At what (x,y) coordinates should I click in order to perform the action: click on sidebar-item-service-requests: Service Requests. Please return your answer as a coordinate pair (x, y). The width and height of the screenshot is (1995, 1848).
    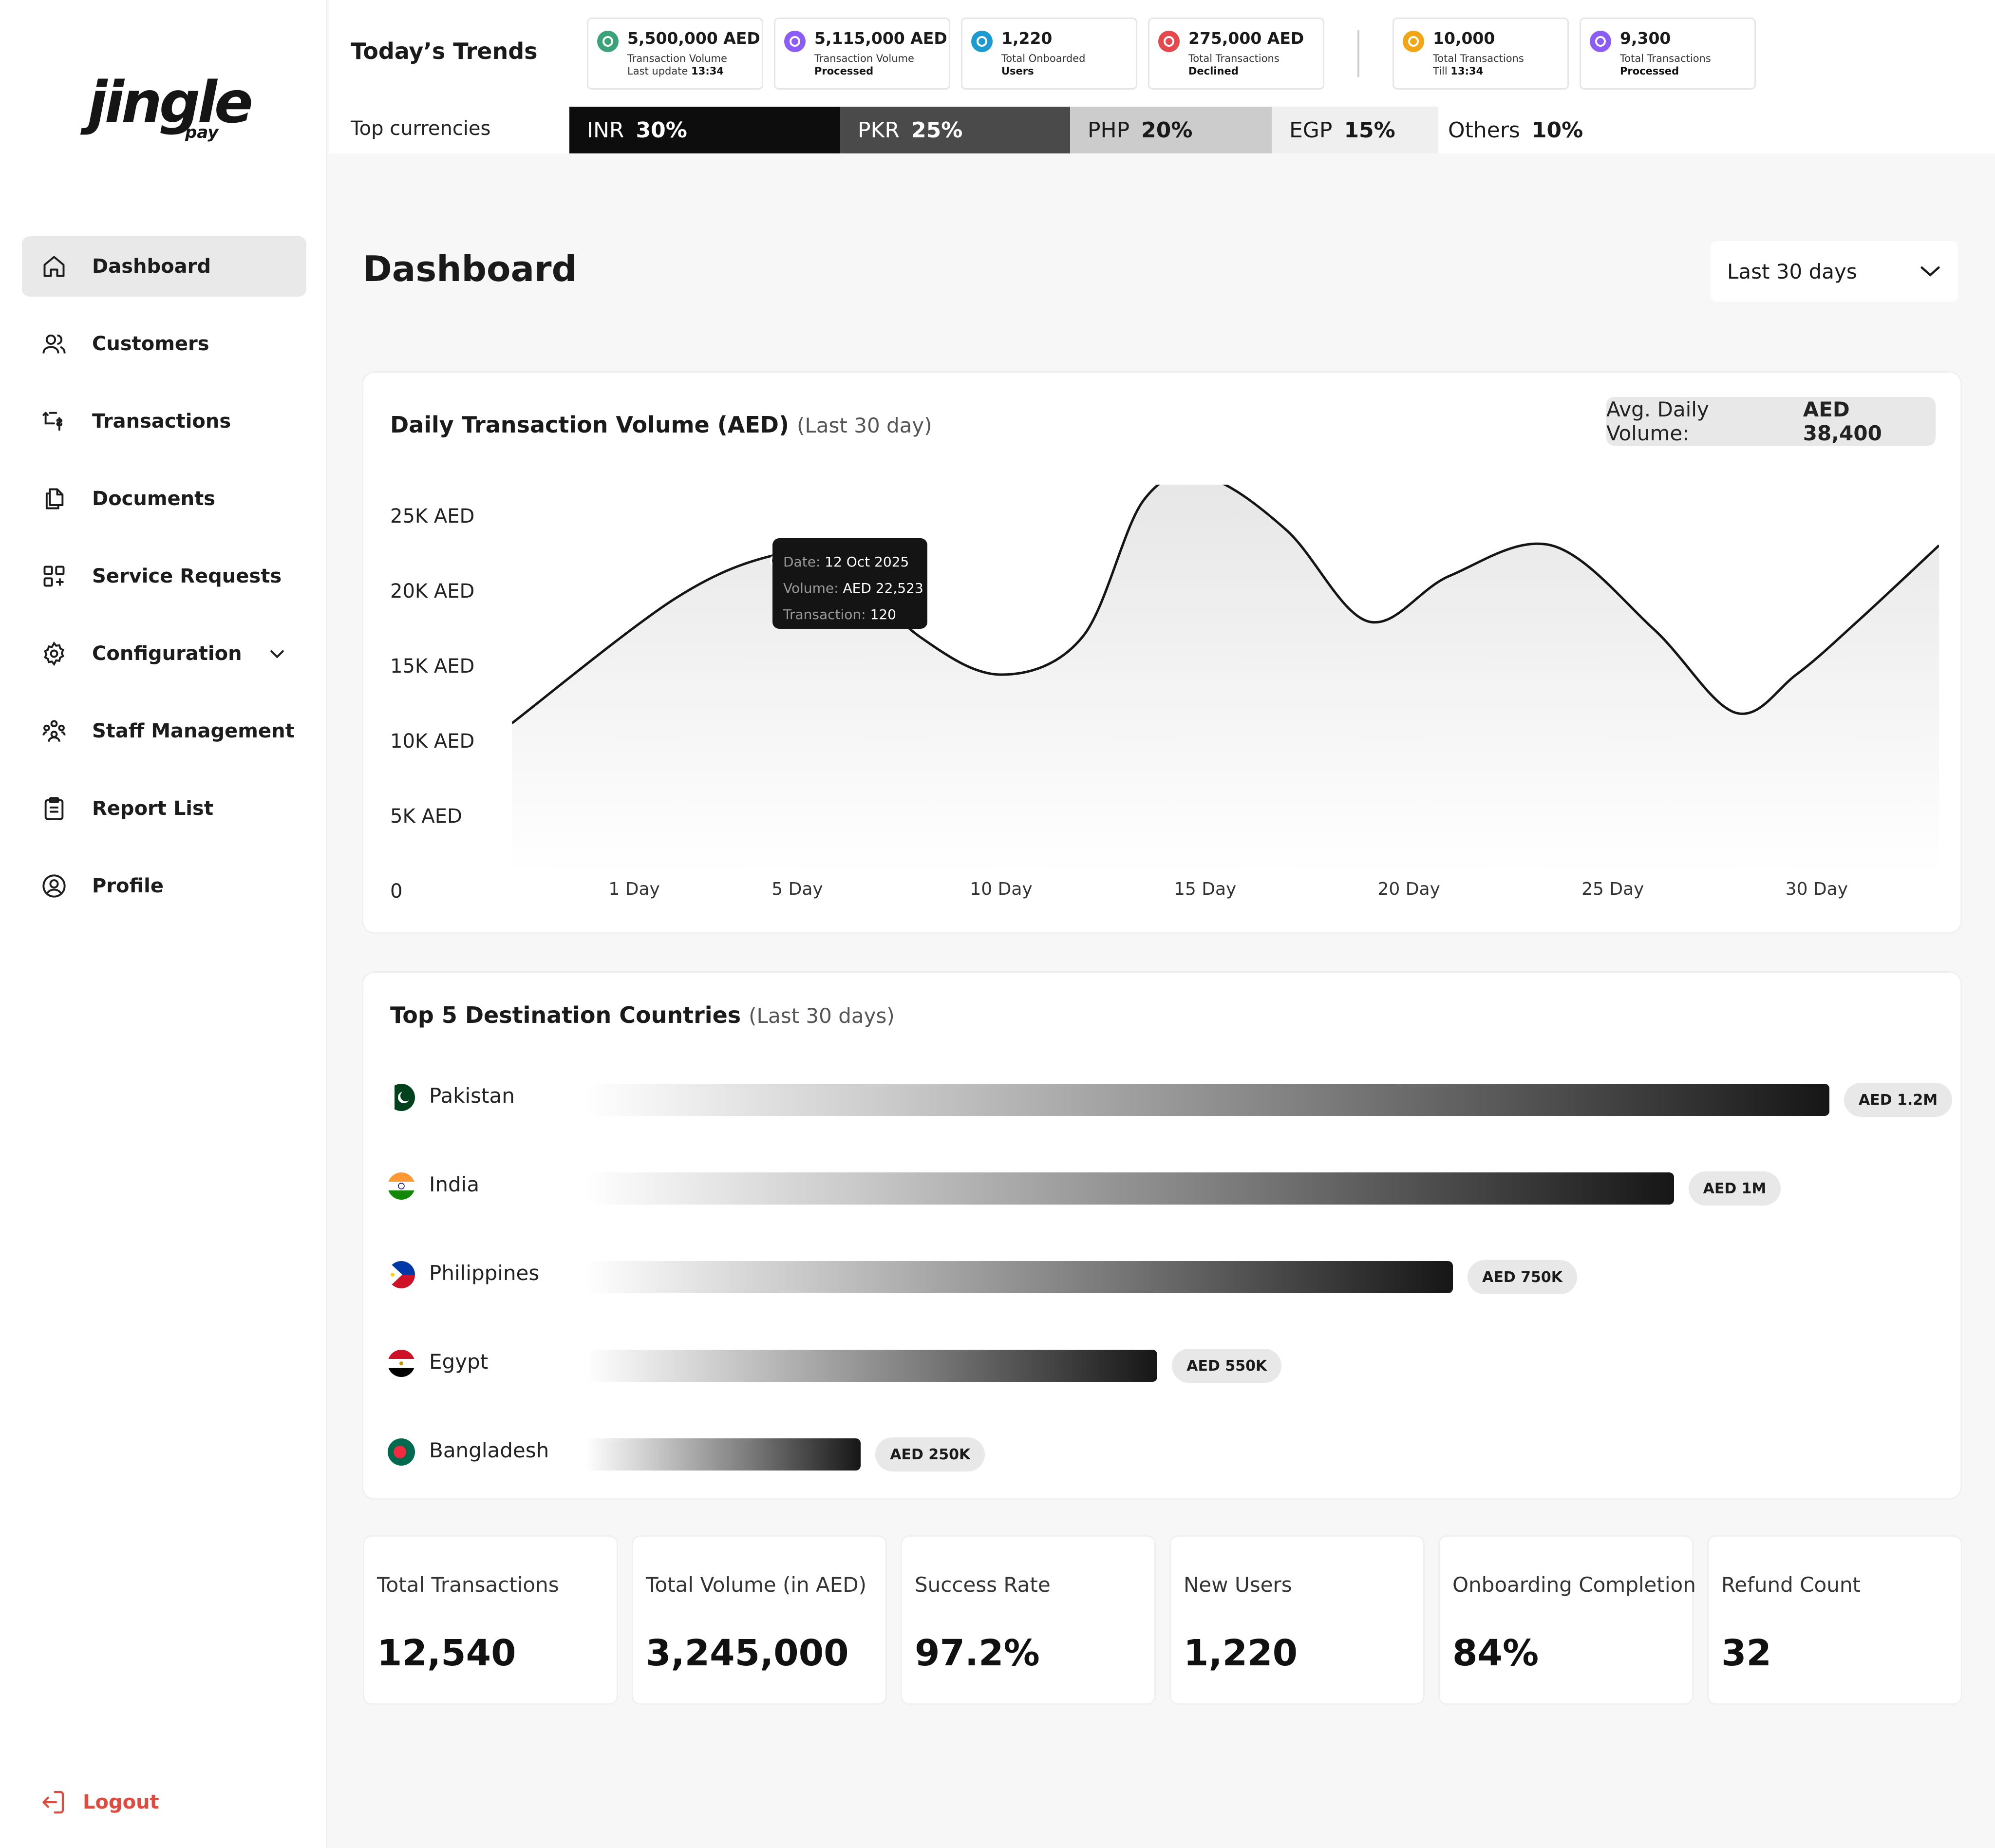
    Looking at the image, I should click on (164, 576).